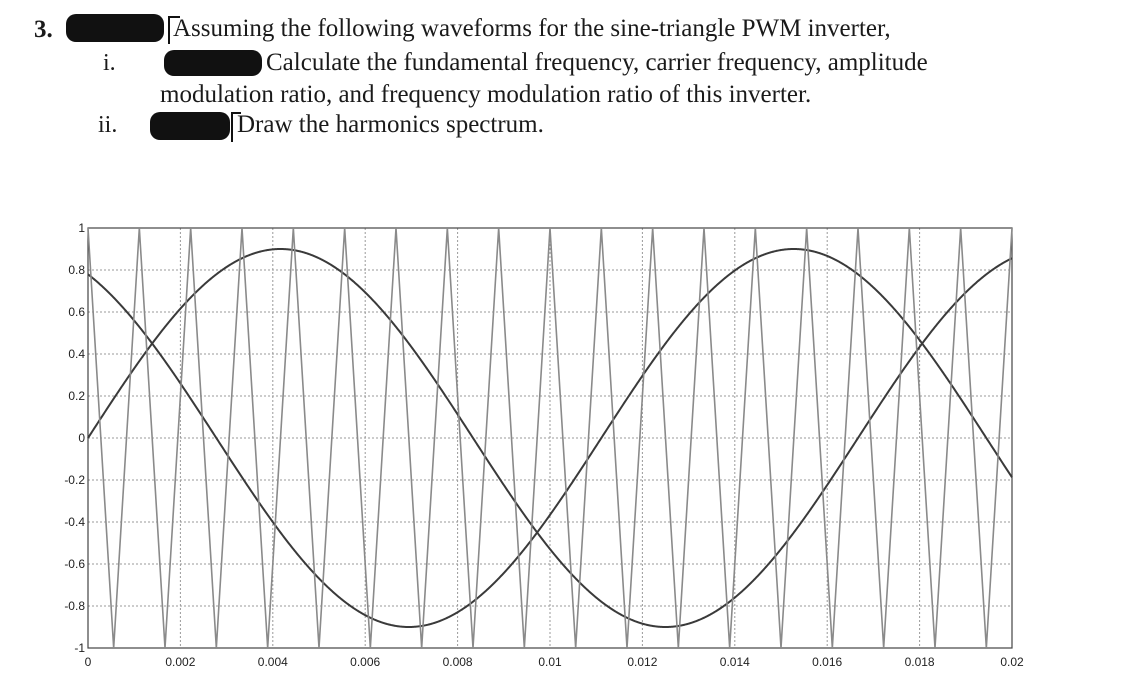  Describe the element at coordinates (74, 606) in the screenshot. I see `y-tick-label: -0.8` at that location.